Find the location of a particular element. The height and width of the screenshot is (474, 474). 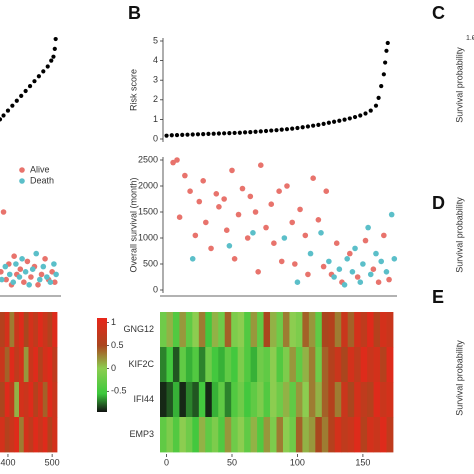

y-tick-label: 3 is located at coordinates (155, 80).